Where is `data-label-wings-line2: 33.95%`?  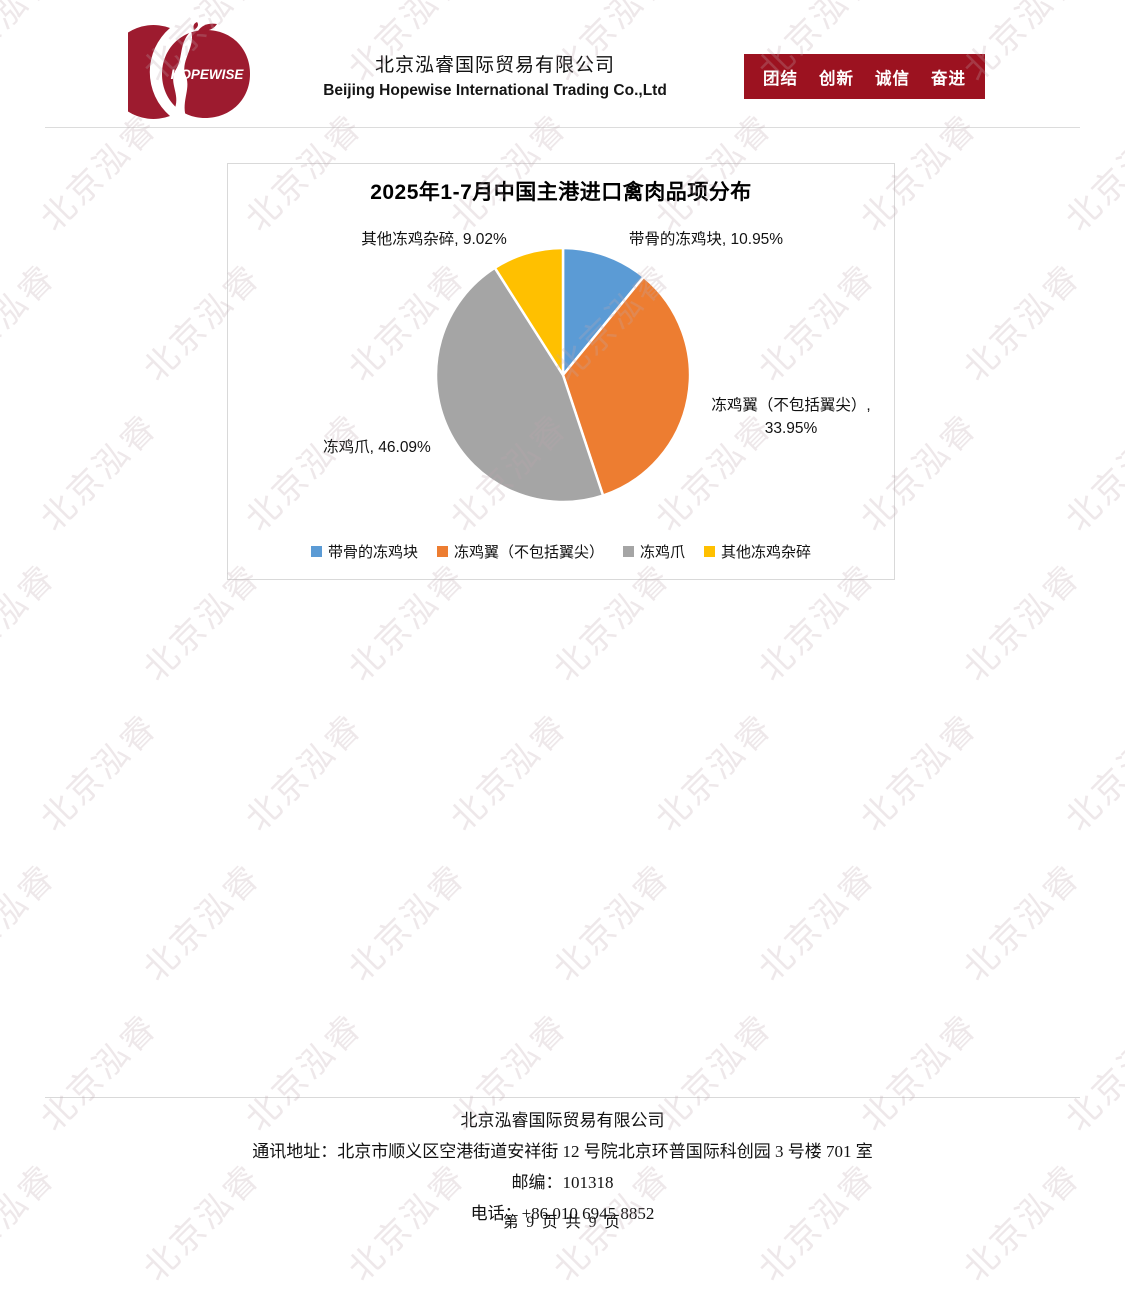 data-label-wings-line2: 33.95% is located at coordinates (791, 428).